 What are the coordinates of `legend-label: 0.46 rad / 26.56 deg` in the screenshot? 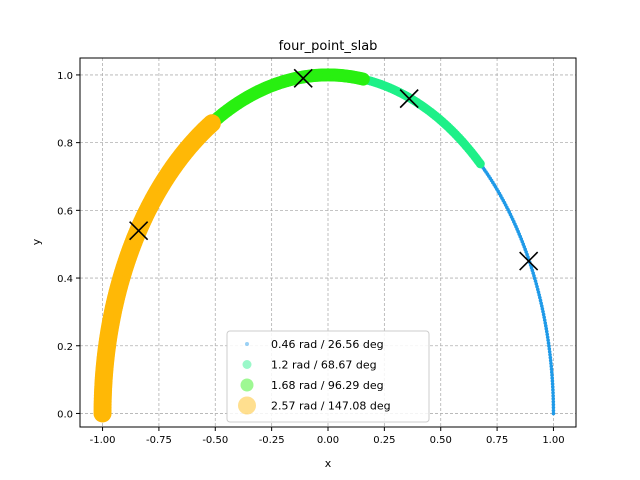 It's located at (327, 344).